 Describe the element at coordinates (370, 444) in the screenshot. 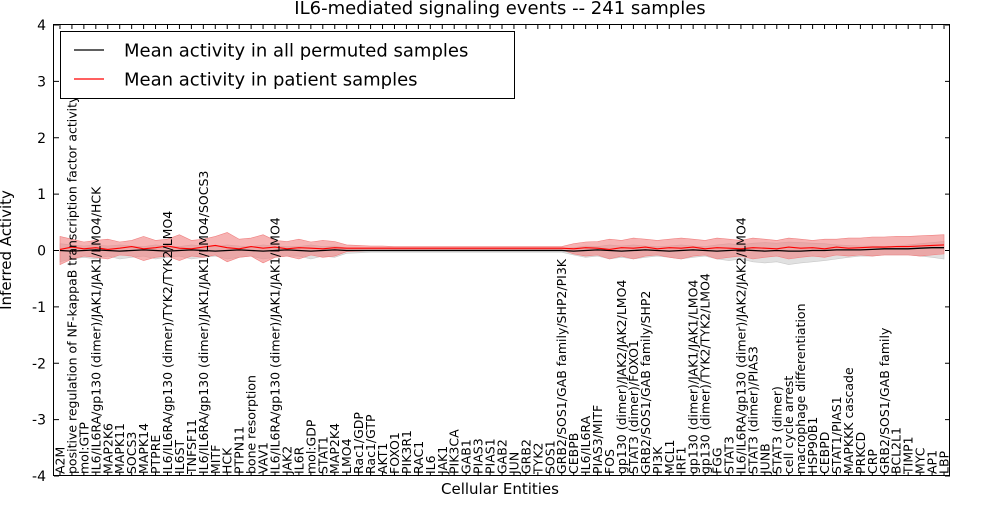

I see `x-tick-label: Rac1/GTP` at that location.